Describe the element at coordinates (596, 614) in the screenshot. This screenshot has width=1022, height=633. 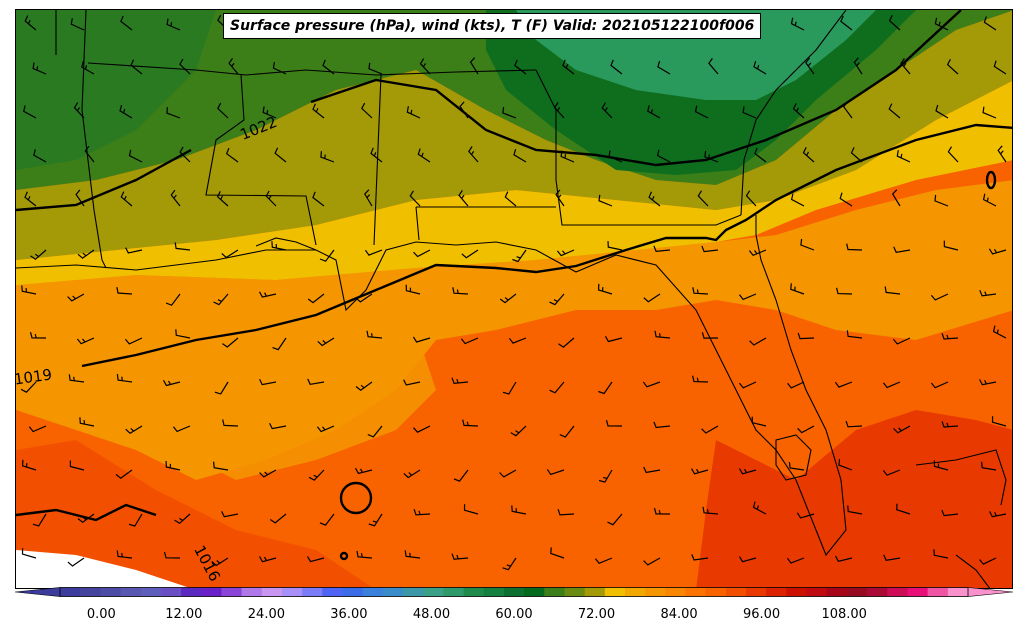
I see `colorbar-tick-label: 72.00` at that location.